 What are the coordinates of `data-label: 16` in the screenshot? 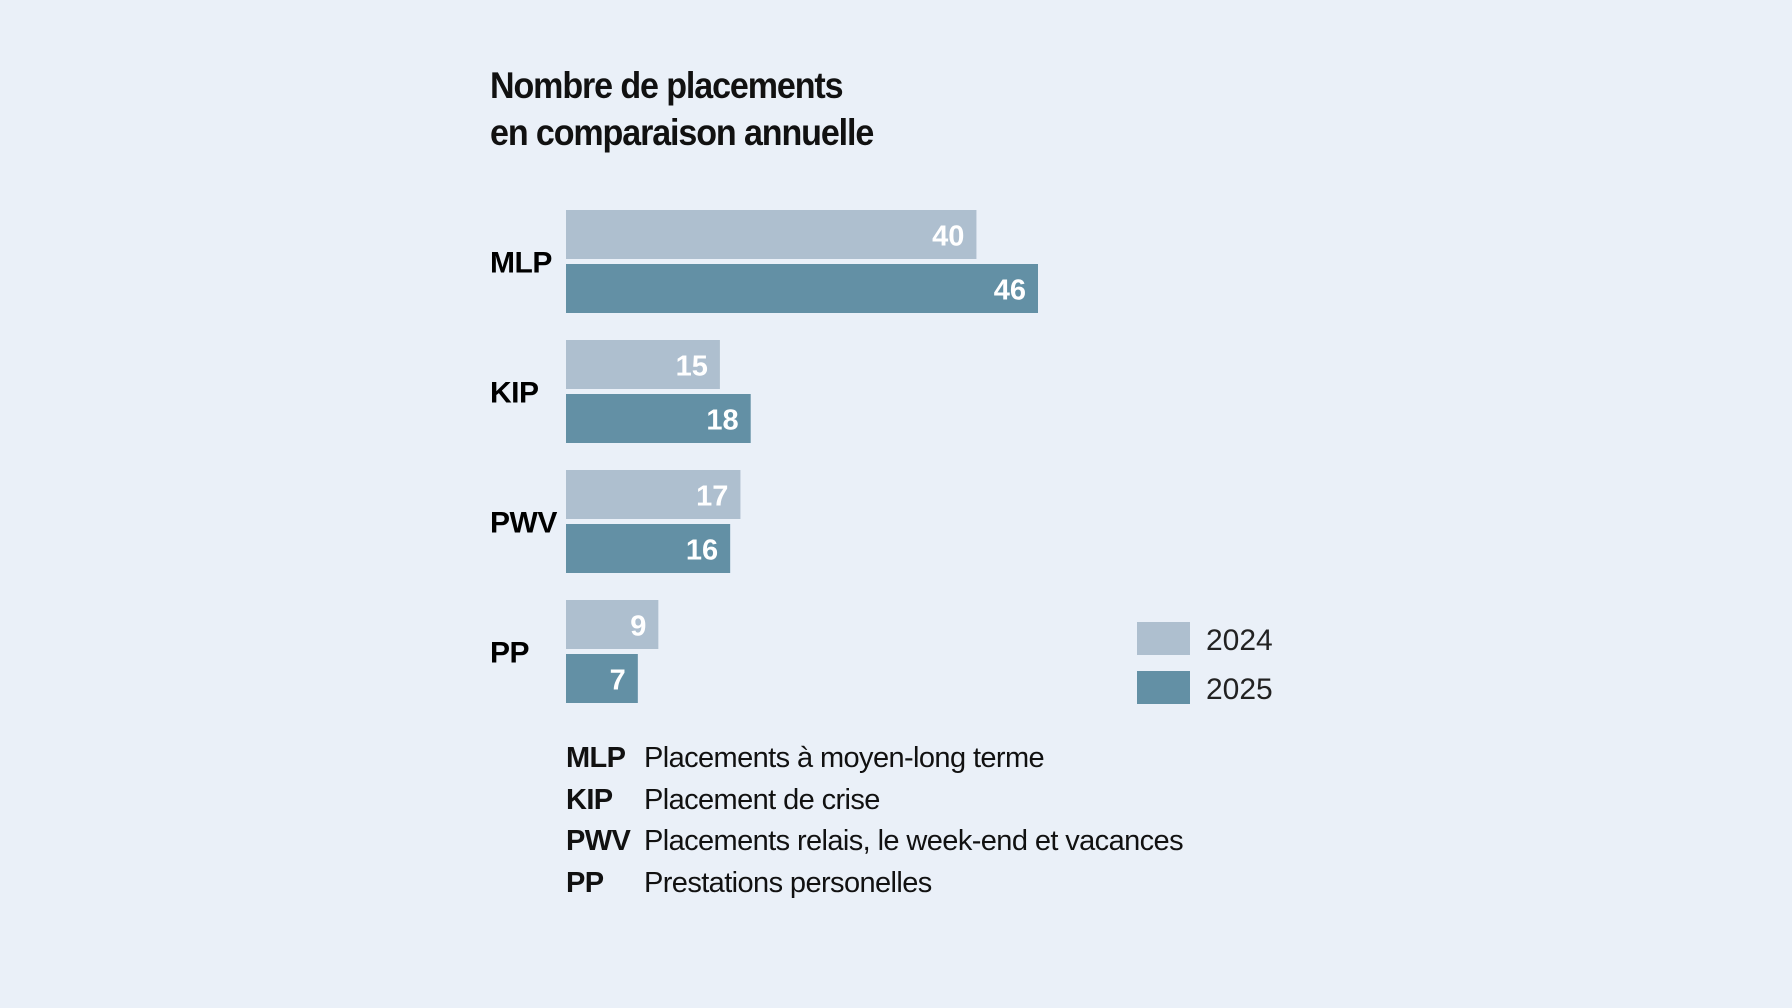 It's located at (702, 551).